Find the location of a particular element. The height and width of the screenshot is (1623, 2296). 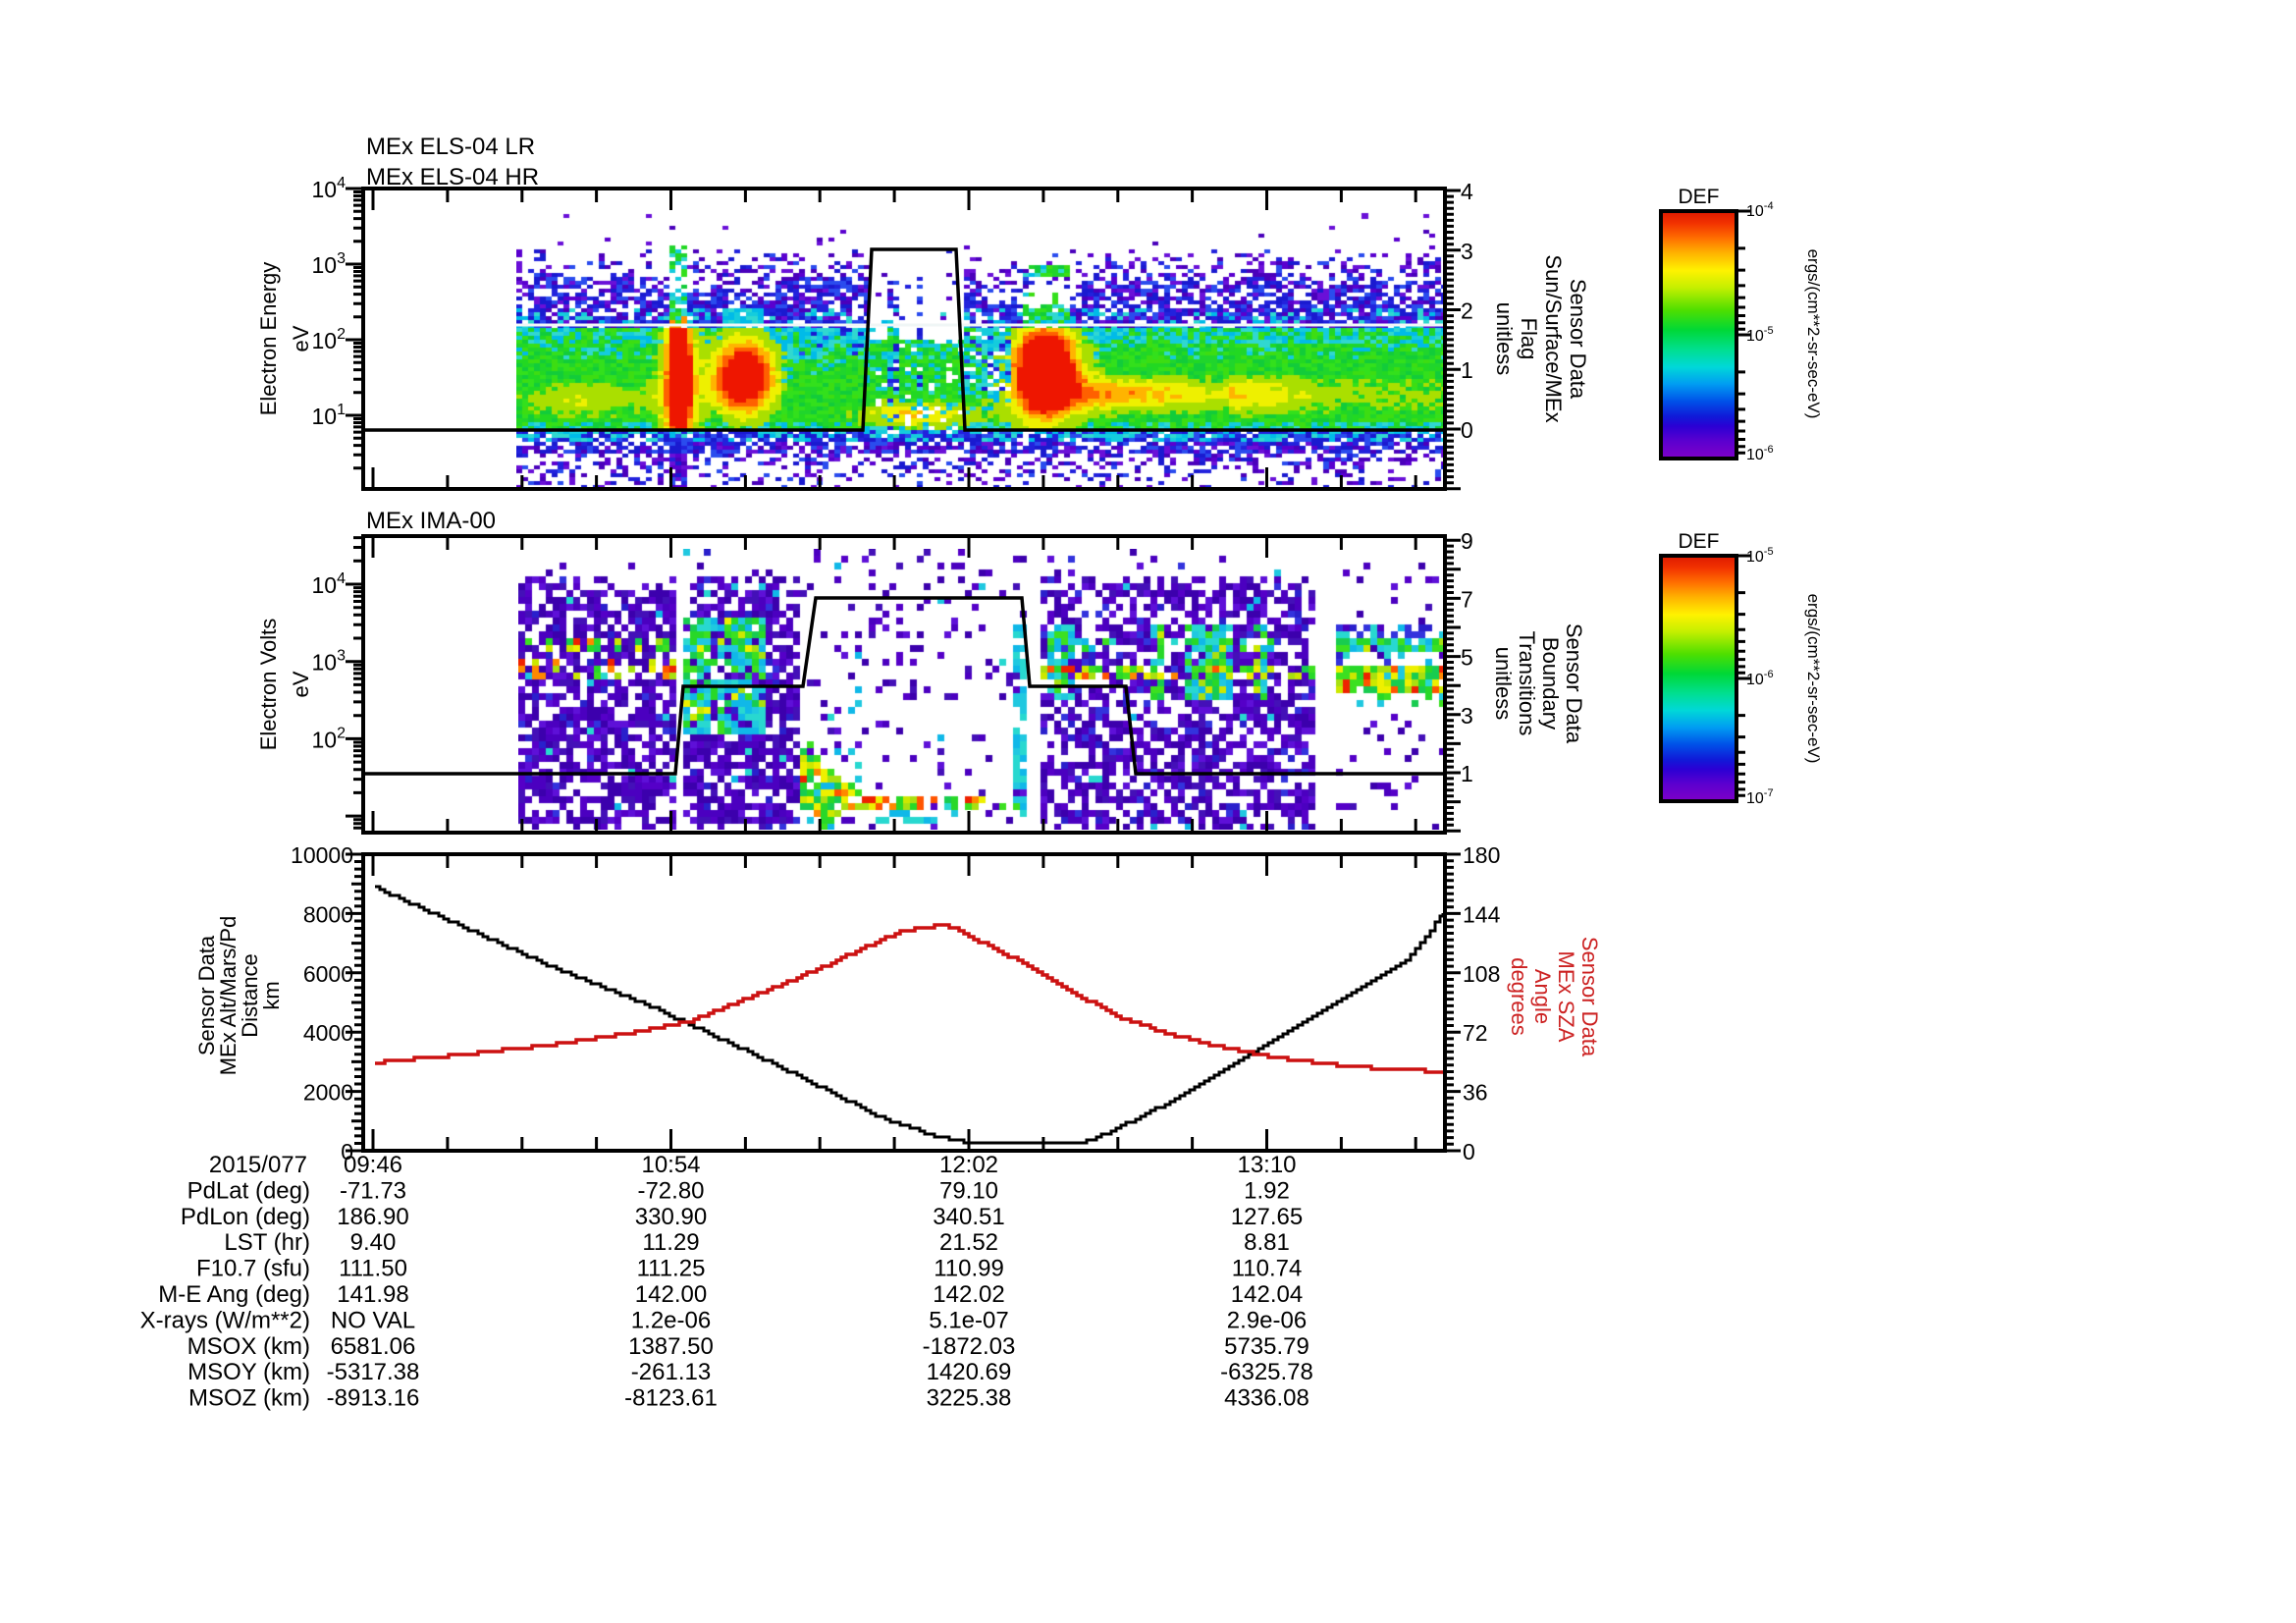

svg-text: 5.1e-07 is located at coordinates (969, 1320).